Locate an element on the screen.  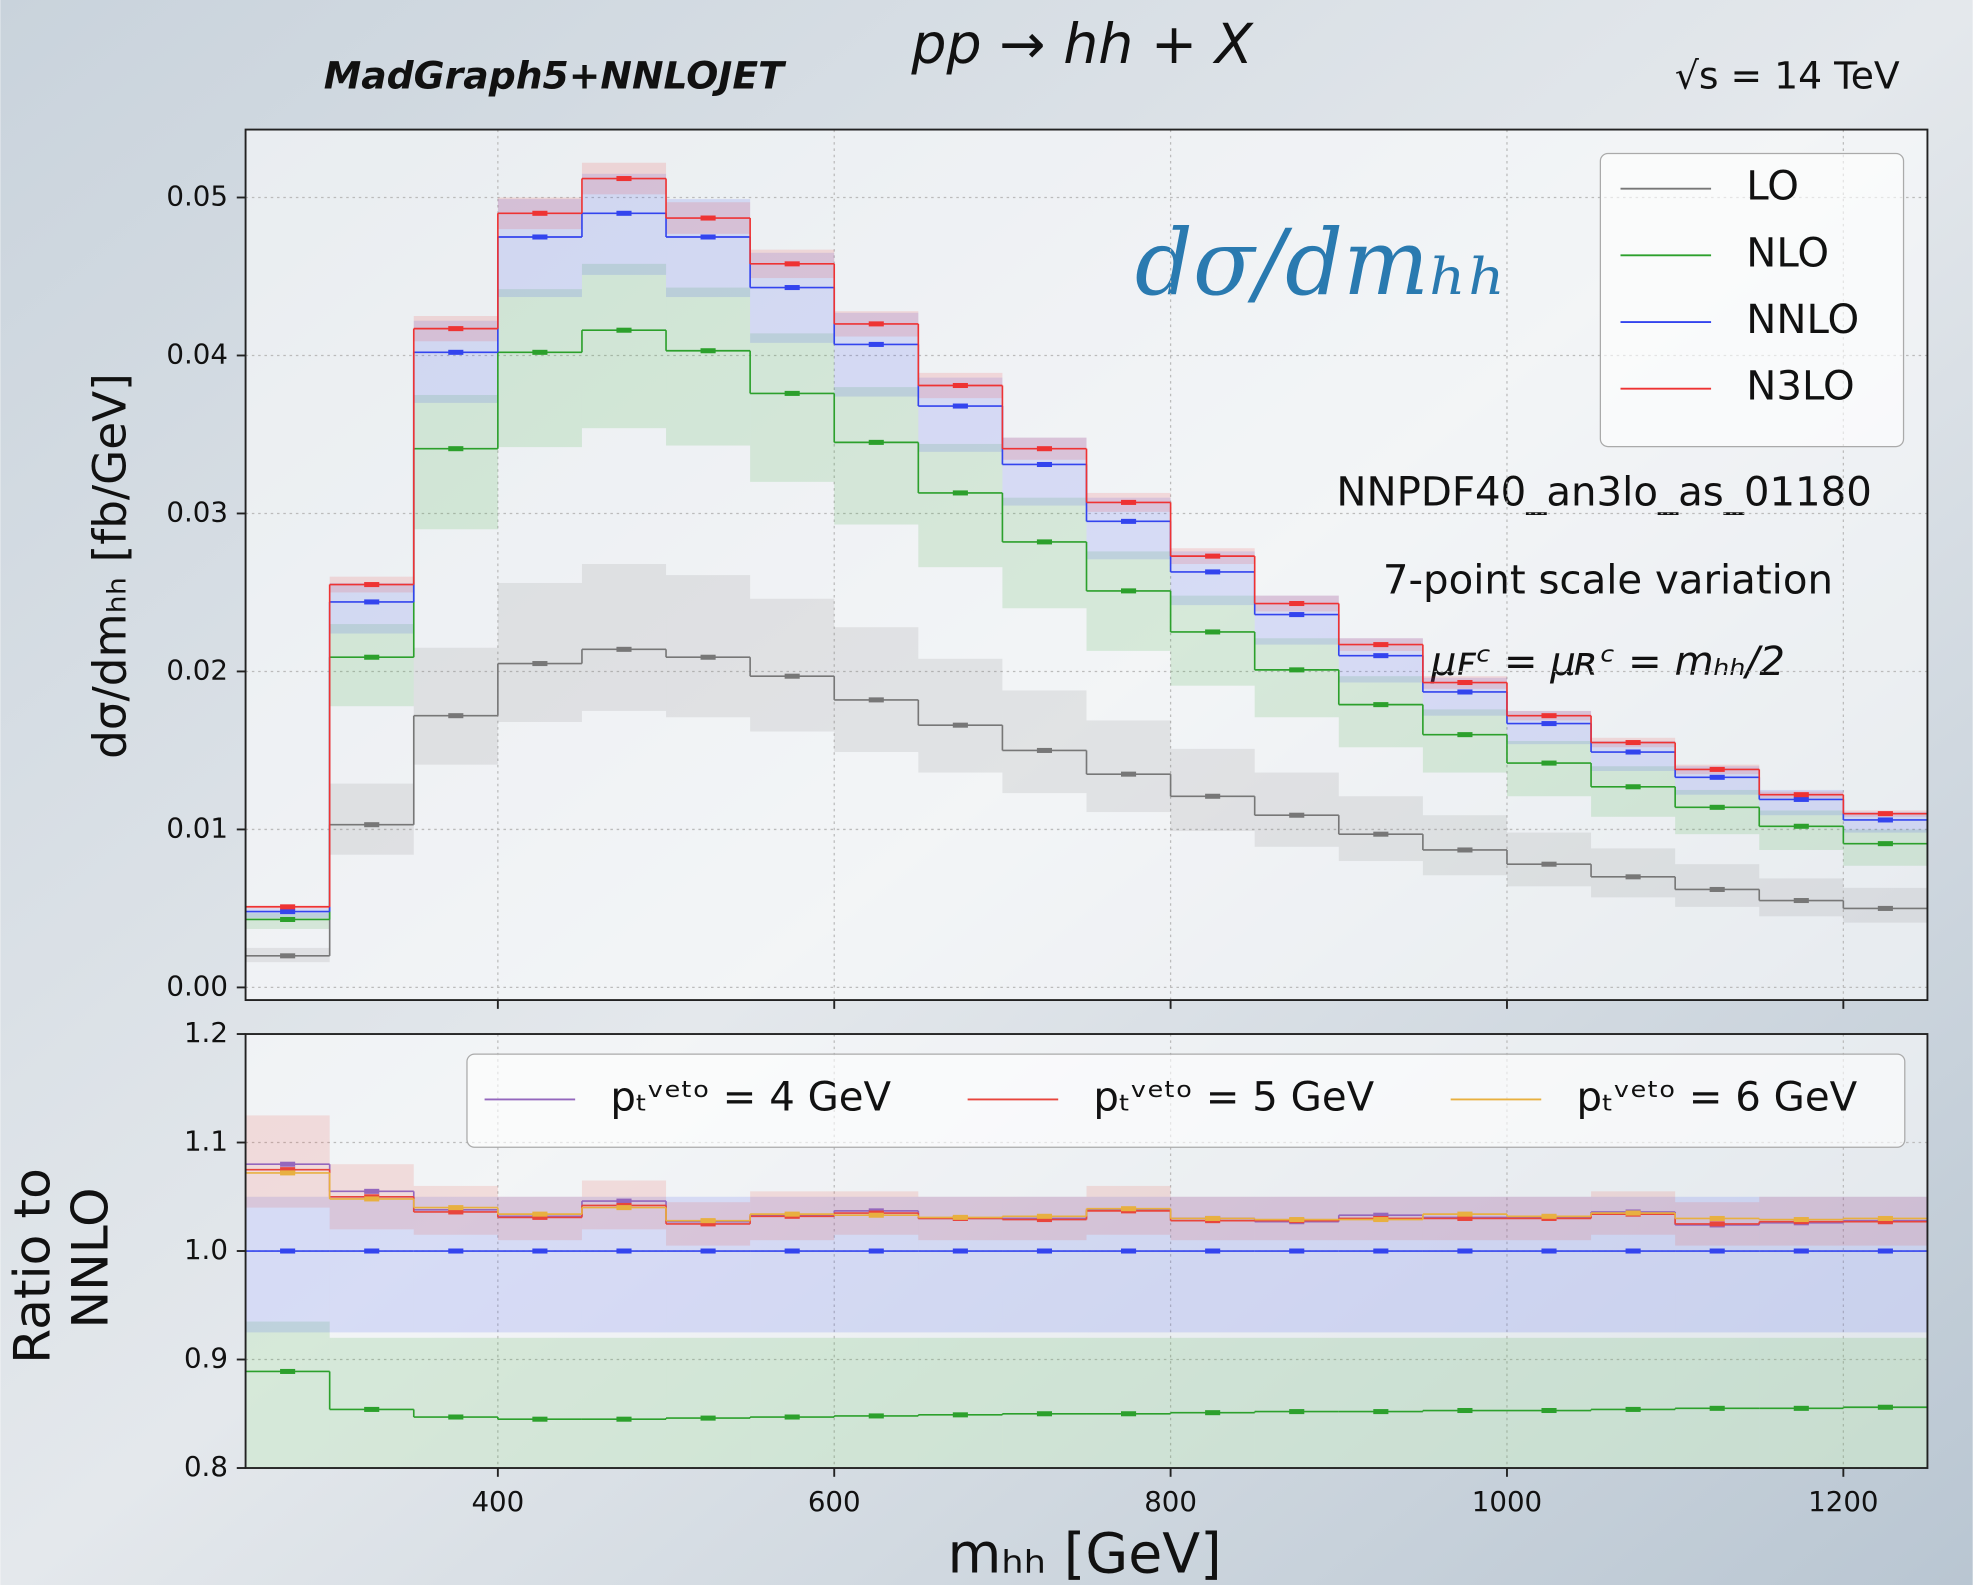
y-axis-label: Ratio to NNLO is located at coordinates (60, 1258).